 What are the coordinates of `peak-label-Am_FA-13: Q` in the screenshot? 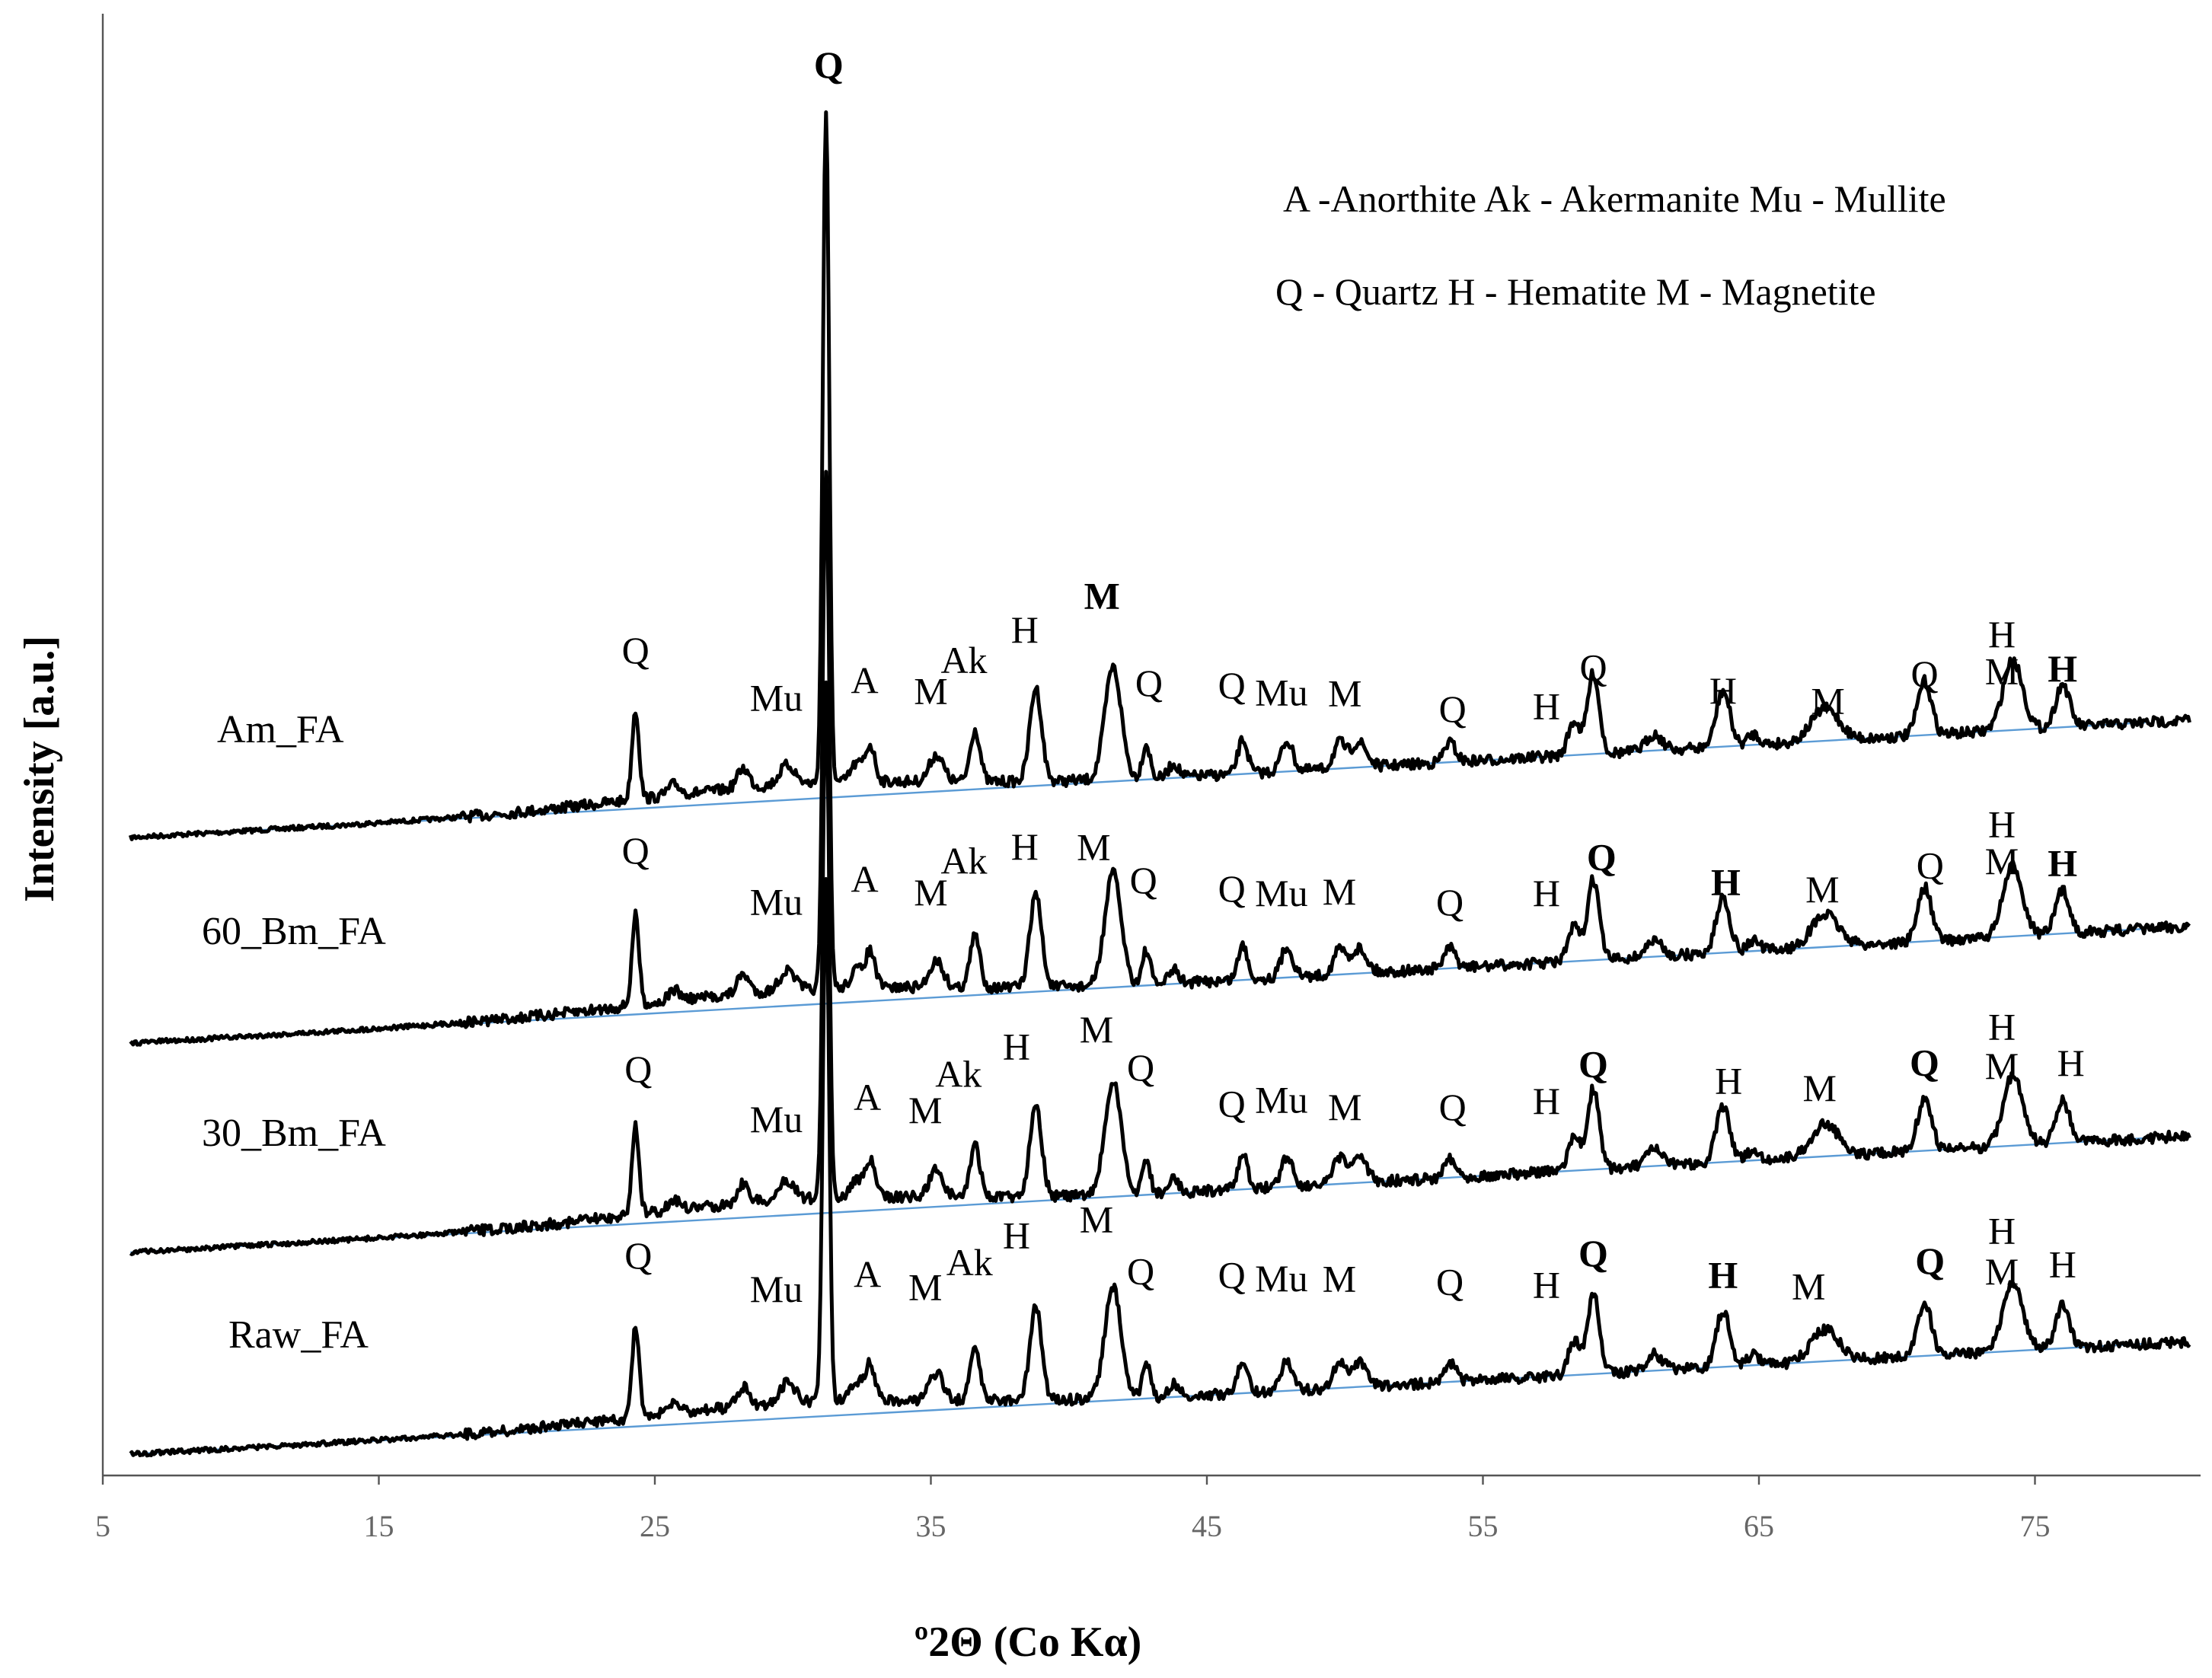 It's located at (1593, 668).